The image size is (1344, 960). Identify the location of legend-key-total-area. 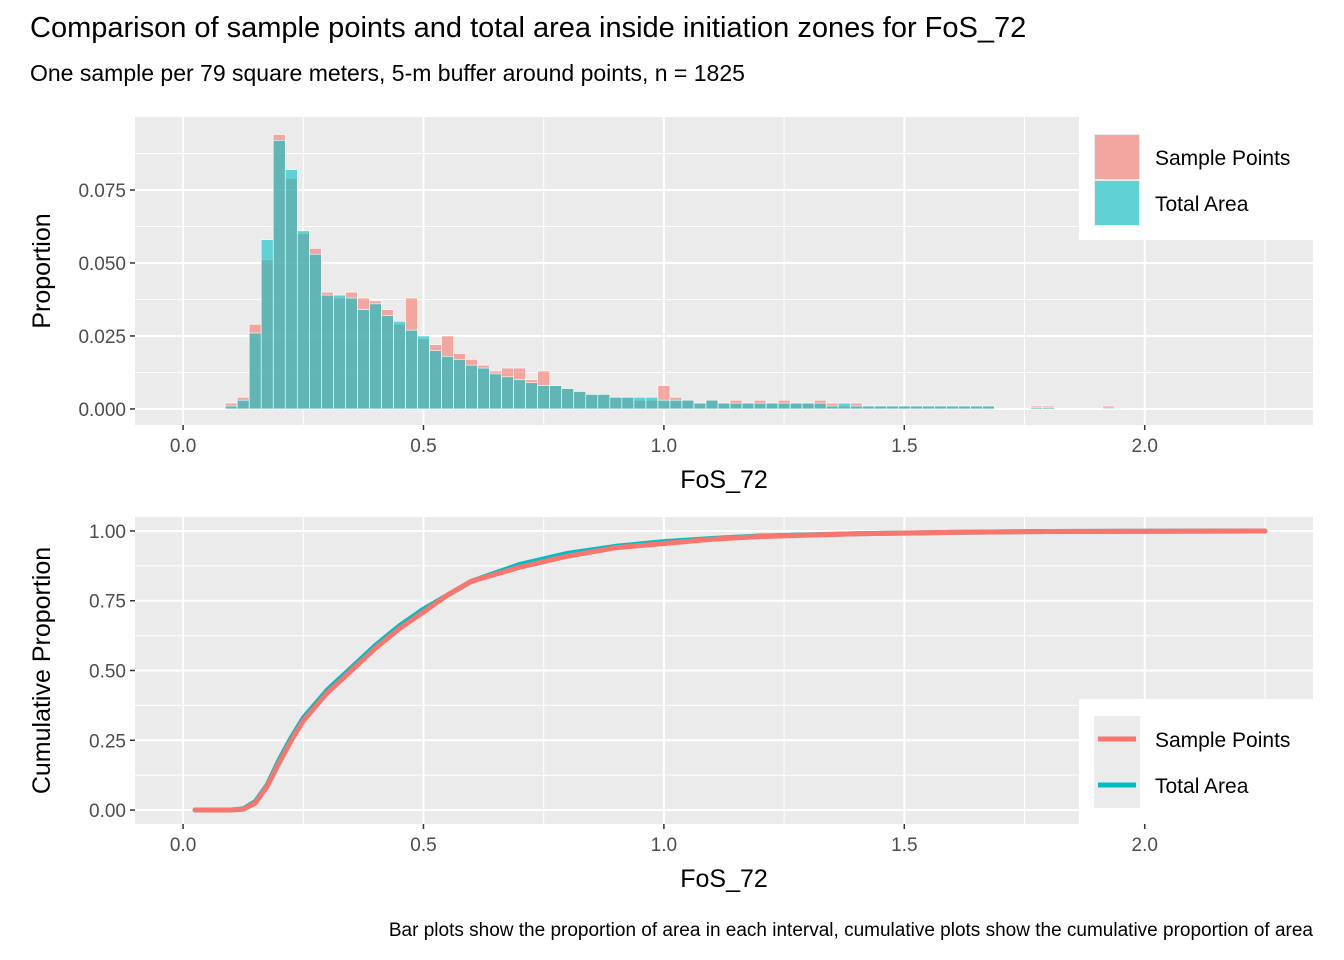
(1117, 203).